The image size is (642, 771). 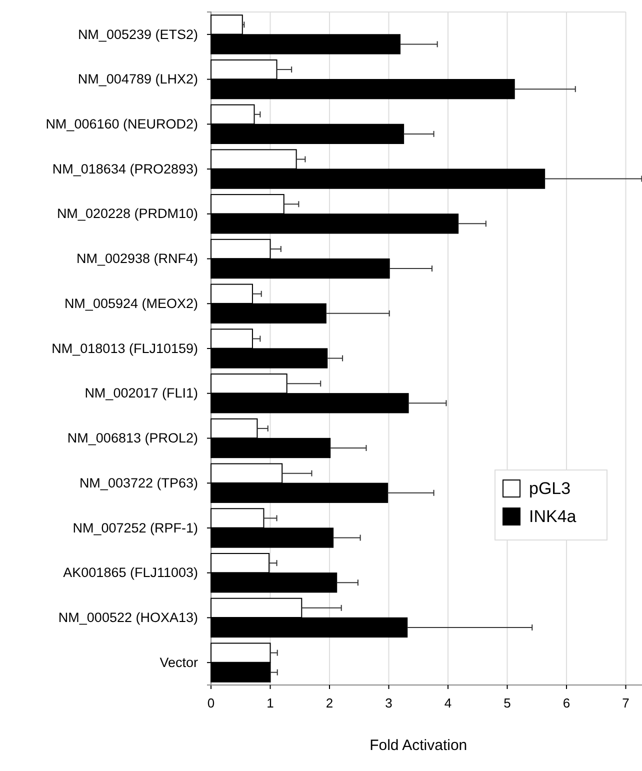 I want to click on y-tick-label: Vector, so click(x=179, y=662).